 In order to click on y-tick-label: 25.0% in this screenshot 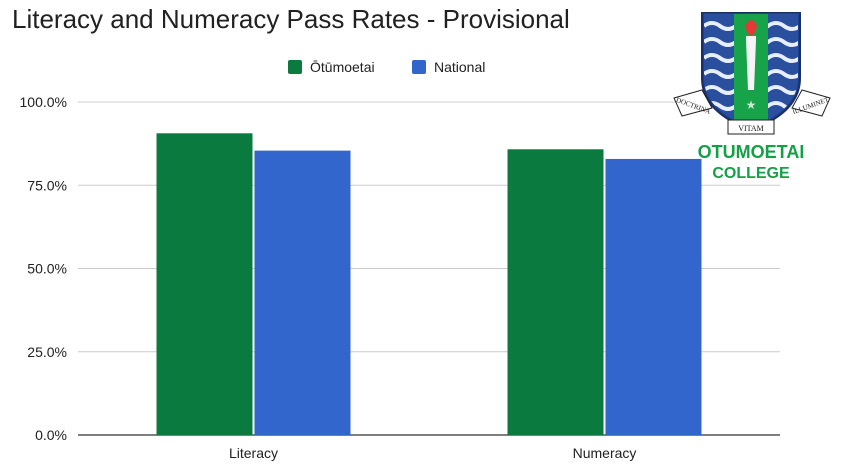, I will do `click(47, 352)`.